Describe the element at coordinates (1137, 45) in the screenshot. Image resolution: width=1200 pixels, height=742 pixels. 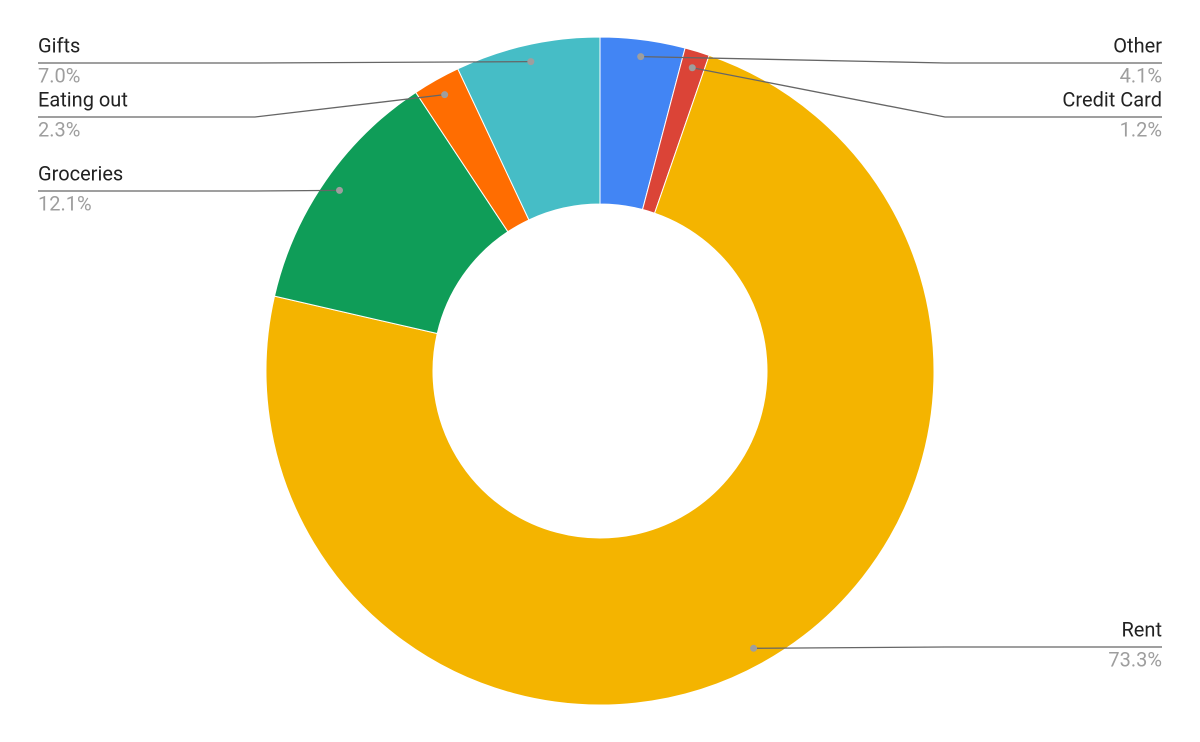
I see `slice-label: Other` at that location.